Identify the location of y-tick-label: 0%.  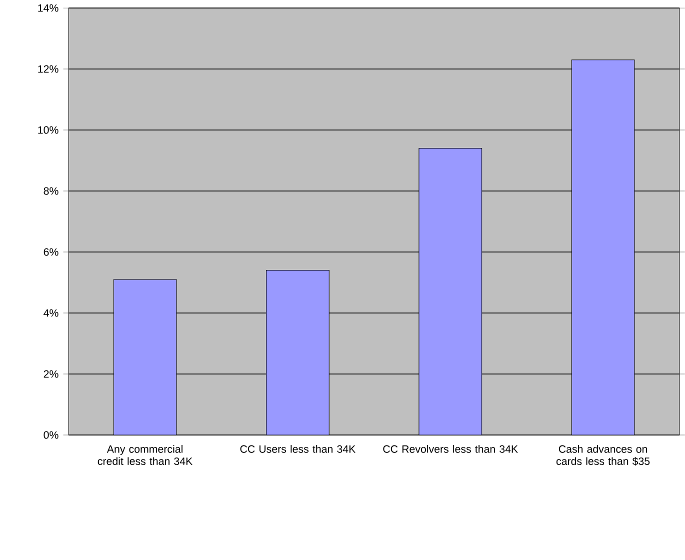
(51, 435).